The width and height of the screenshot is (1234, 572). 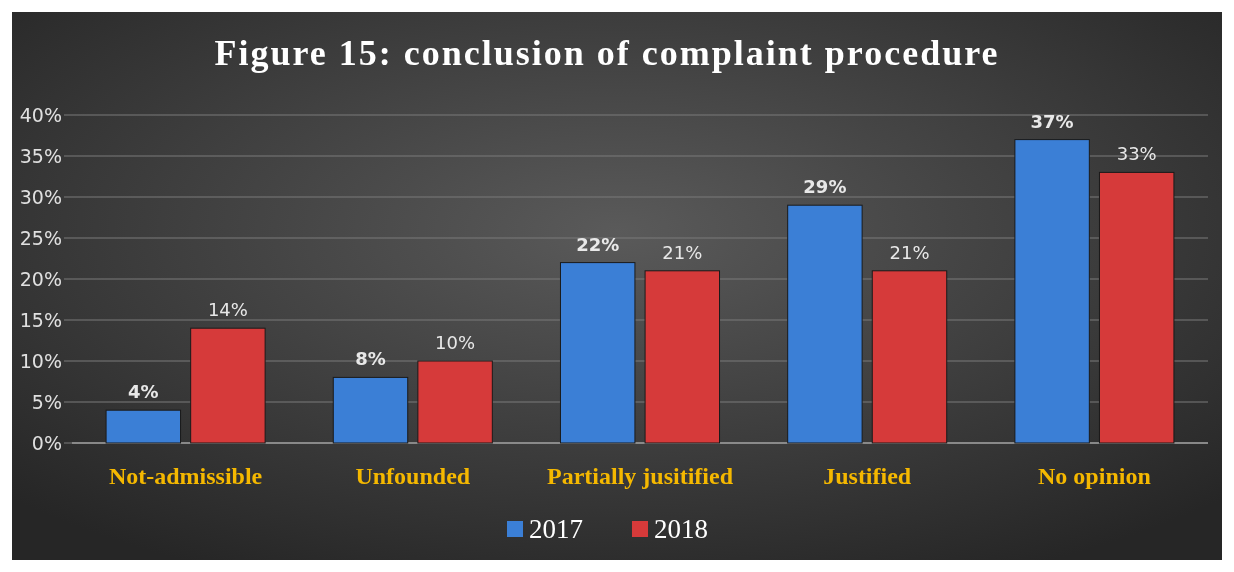 I want to click on x-tick-label: Partially jusitified, so click(x=640, y=476).